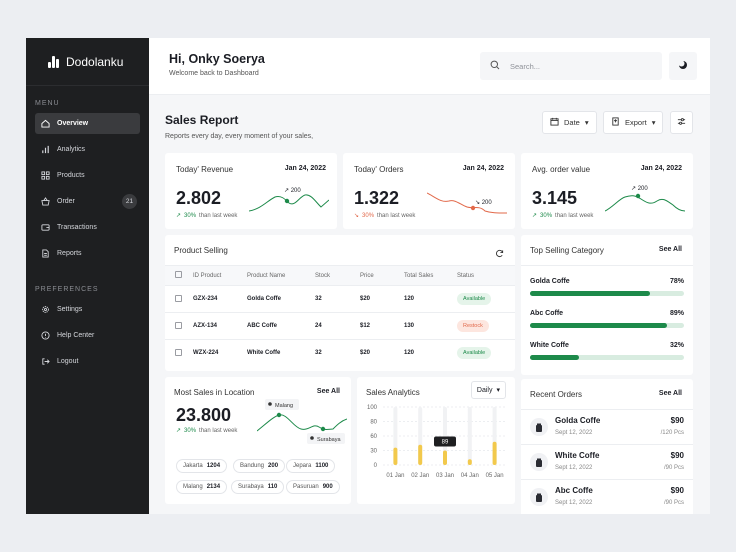  What do you see at coordinates (289, 200) in the screenshot?
I see `revenue-sparkline: ↗ 200` at bounding box center [289, 200].